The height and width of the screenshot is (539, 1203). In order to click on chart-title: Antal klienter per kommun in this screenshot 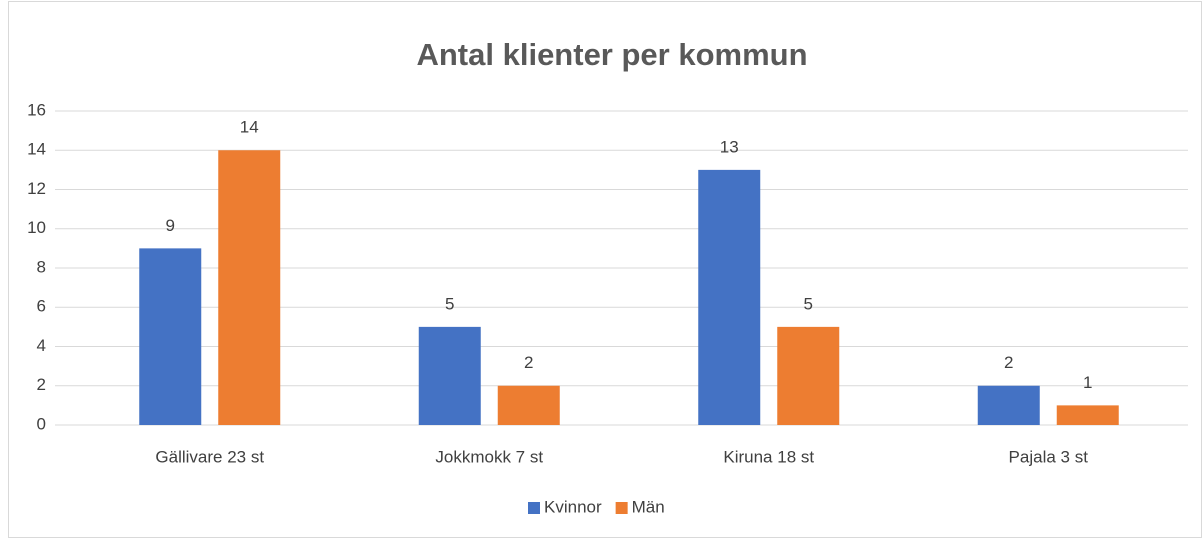, I will do `click(611, 54)`.